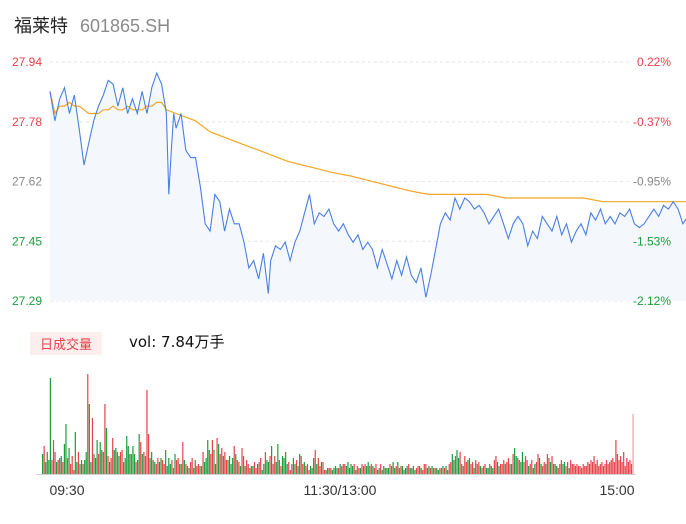 The width and height of the screenshot is (686, 524). I want to click on y-tick-label: 27.29, so click(27, 301).